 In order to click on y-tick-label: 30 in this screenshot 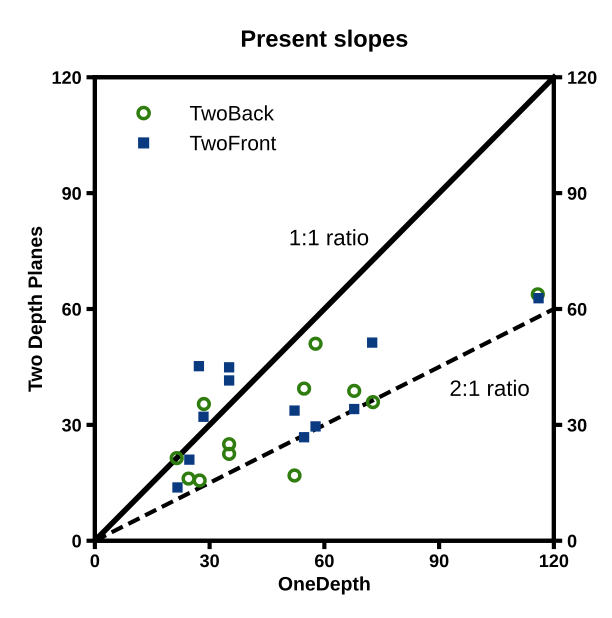, I will do `click(71, 425)`.